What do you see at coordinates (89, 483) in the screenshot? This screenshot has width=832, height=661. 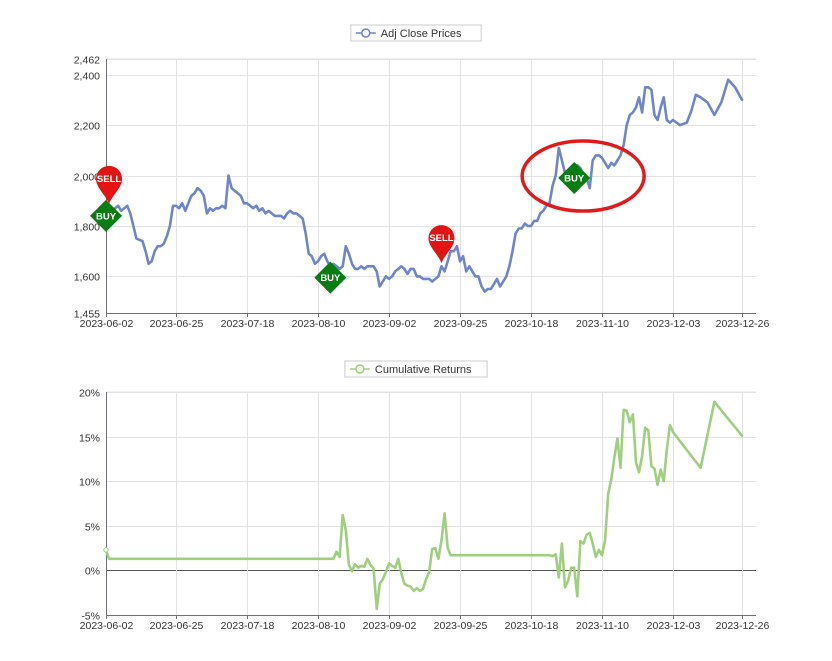 I see `y-tick-label: 10%` at bounding box center [89, 483].